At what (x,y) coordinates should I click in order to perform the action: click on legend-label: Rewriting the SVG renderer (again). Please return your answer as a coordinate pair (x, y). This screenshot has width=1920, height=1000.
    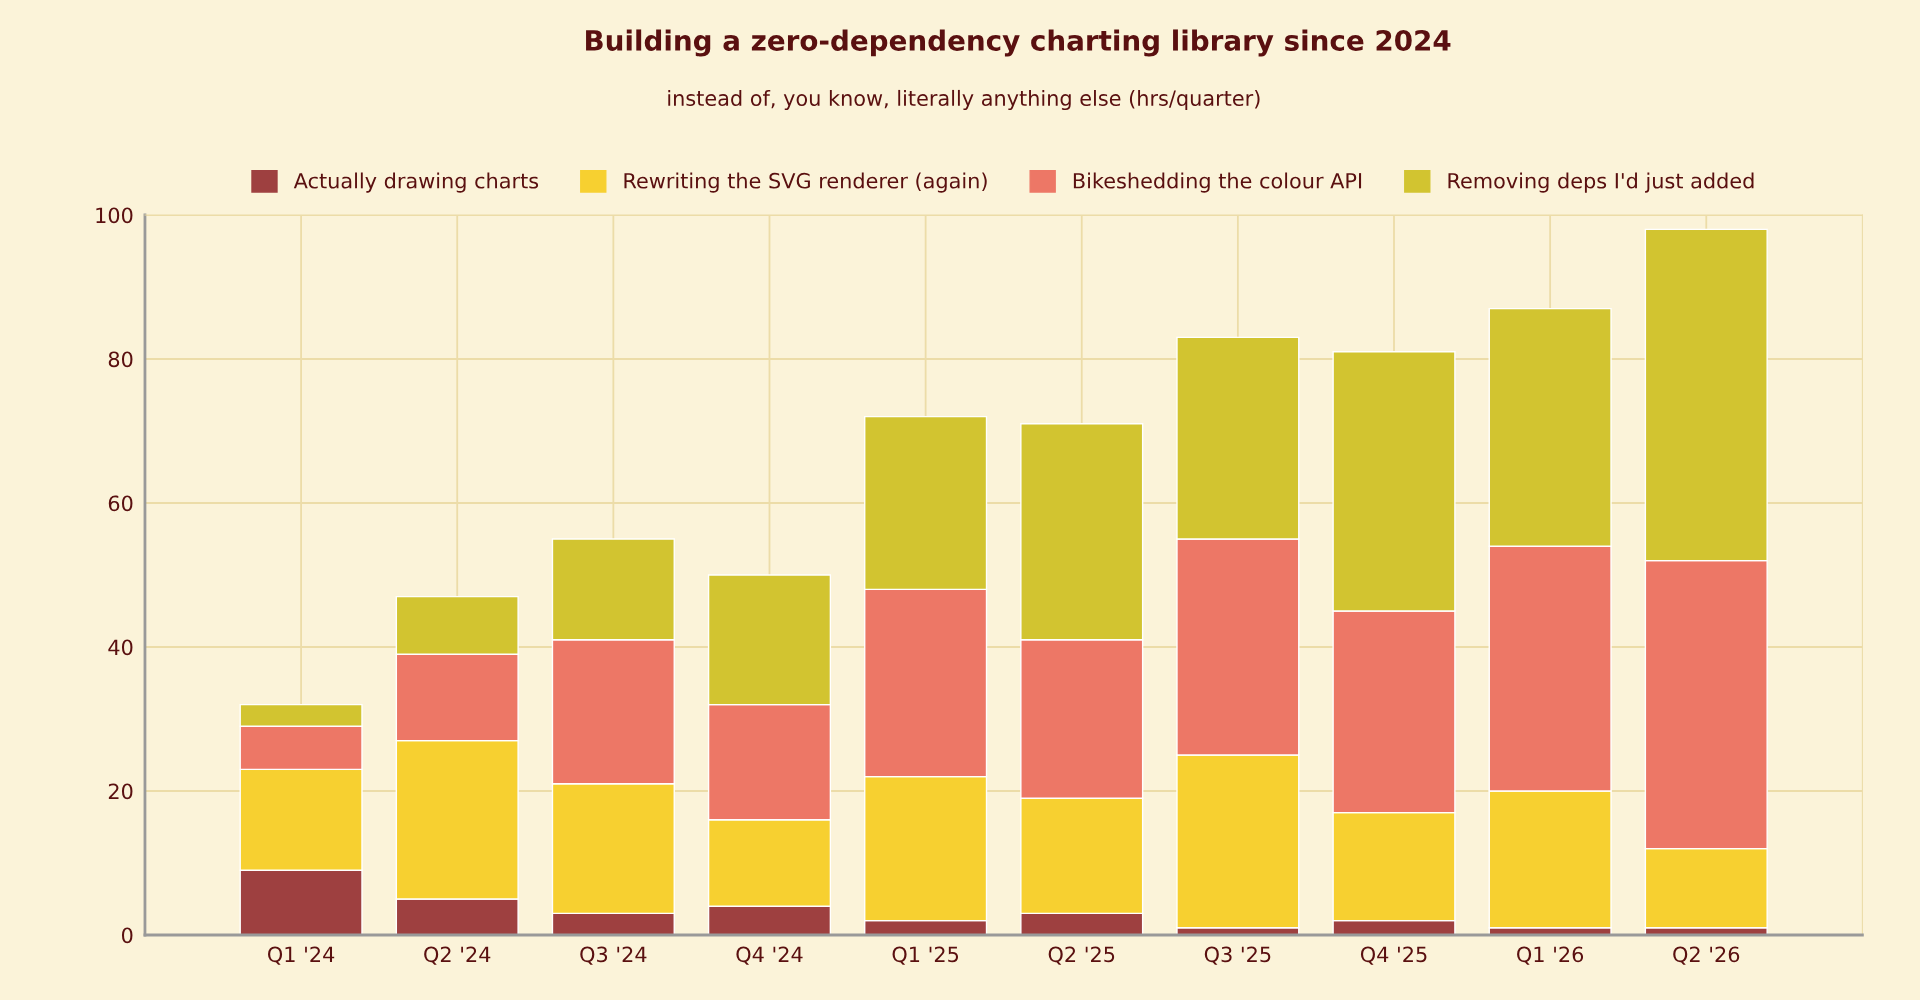
    Looking at the image, I should click on (805, 182).